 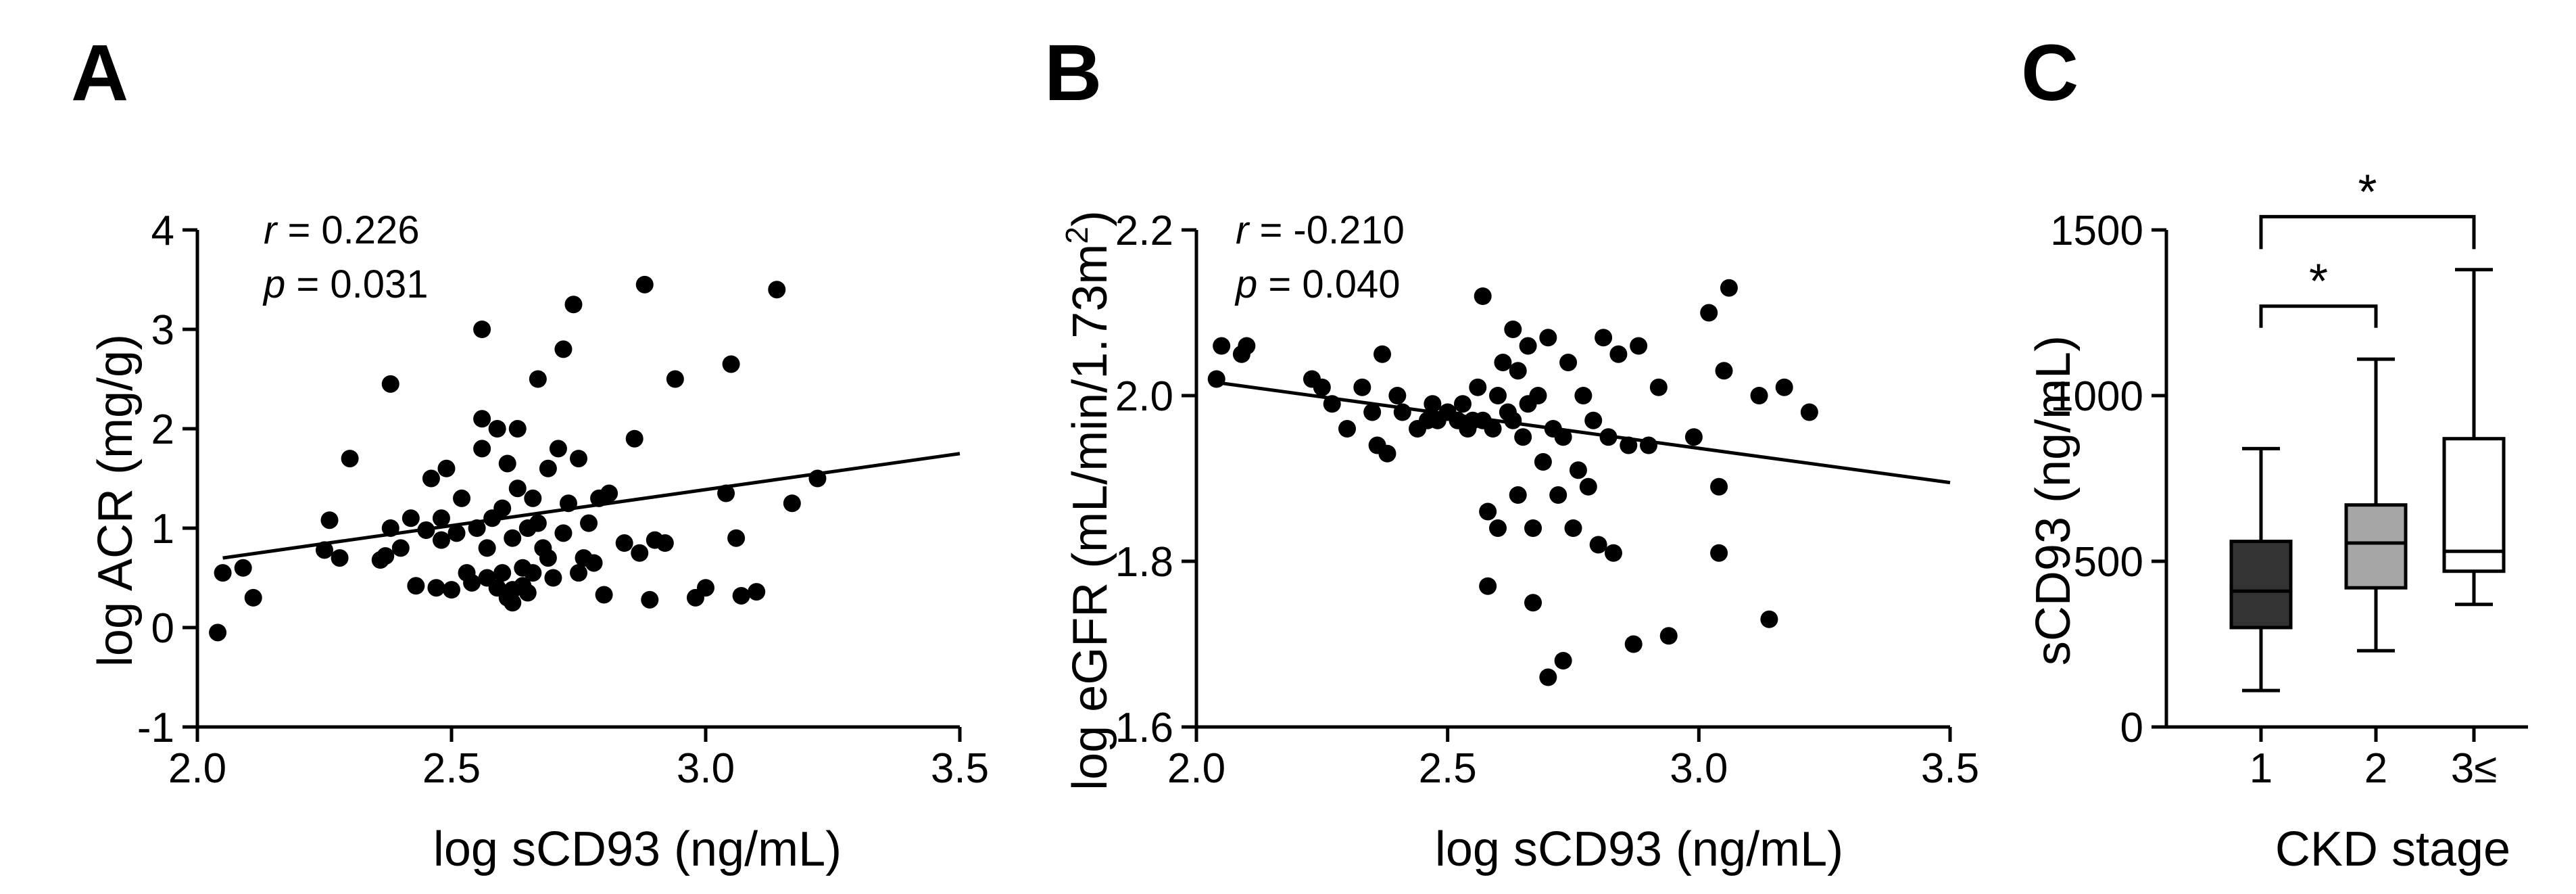 I want to click on panel-b-r-stat: r = -0.210, so click(x=1320, y=230).